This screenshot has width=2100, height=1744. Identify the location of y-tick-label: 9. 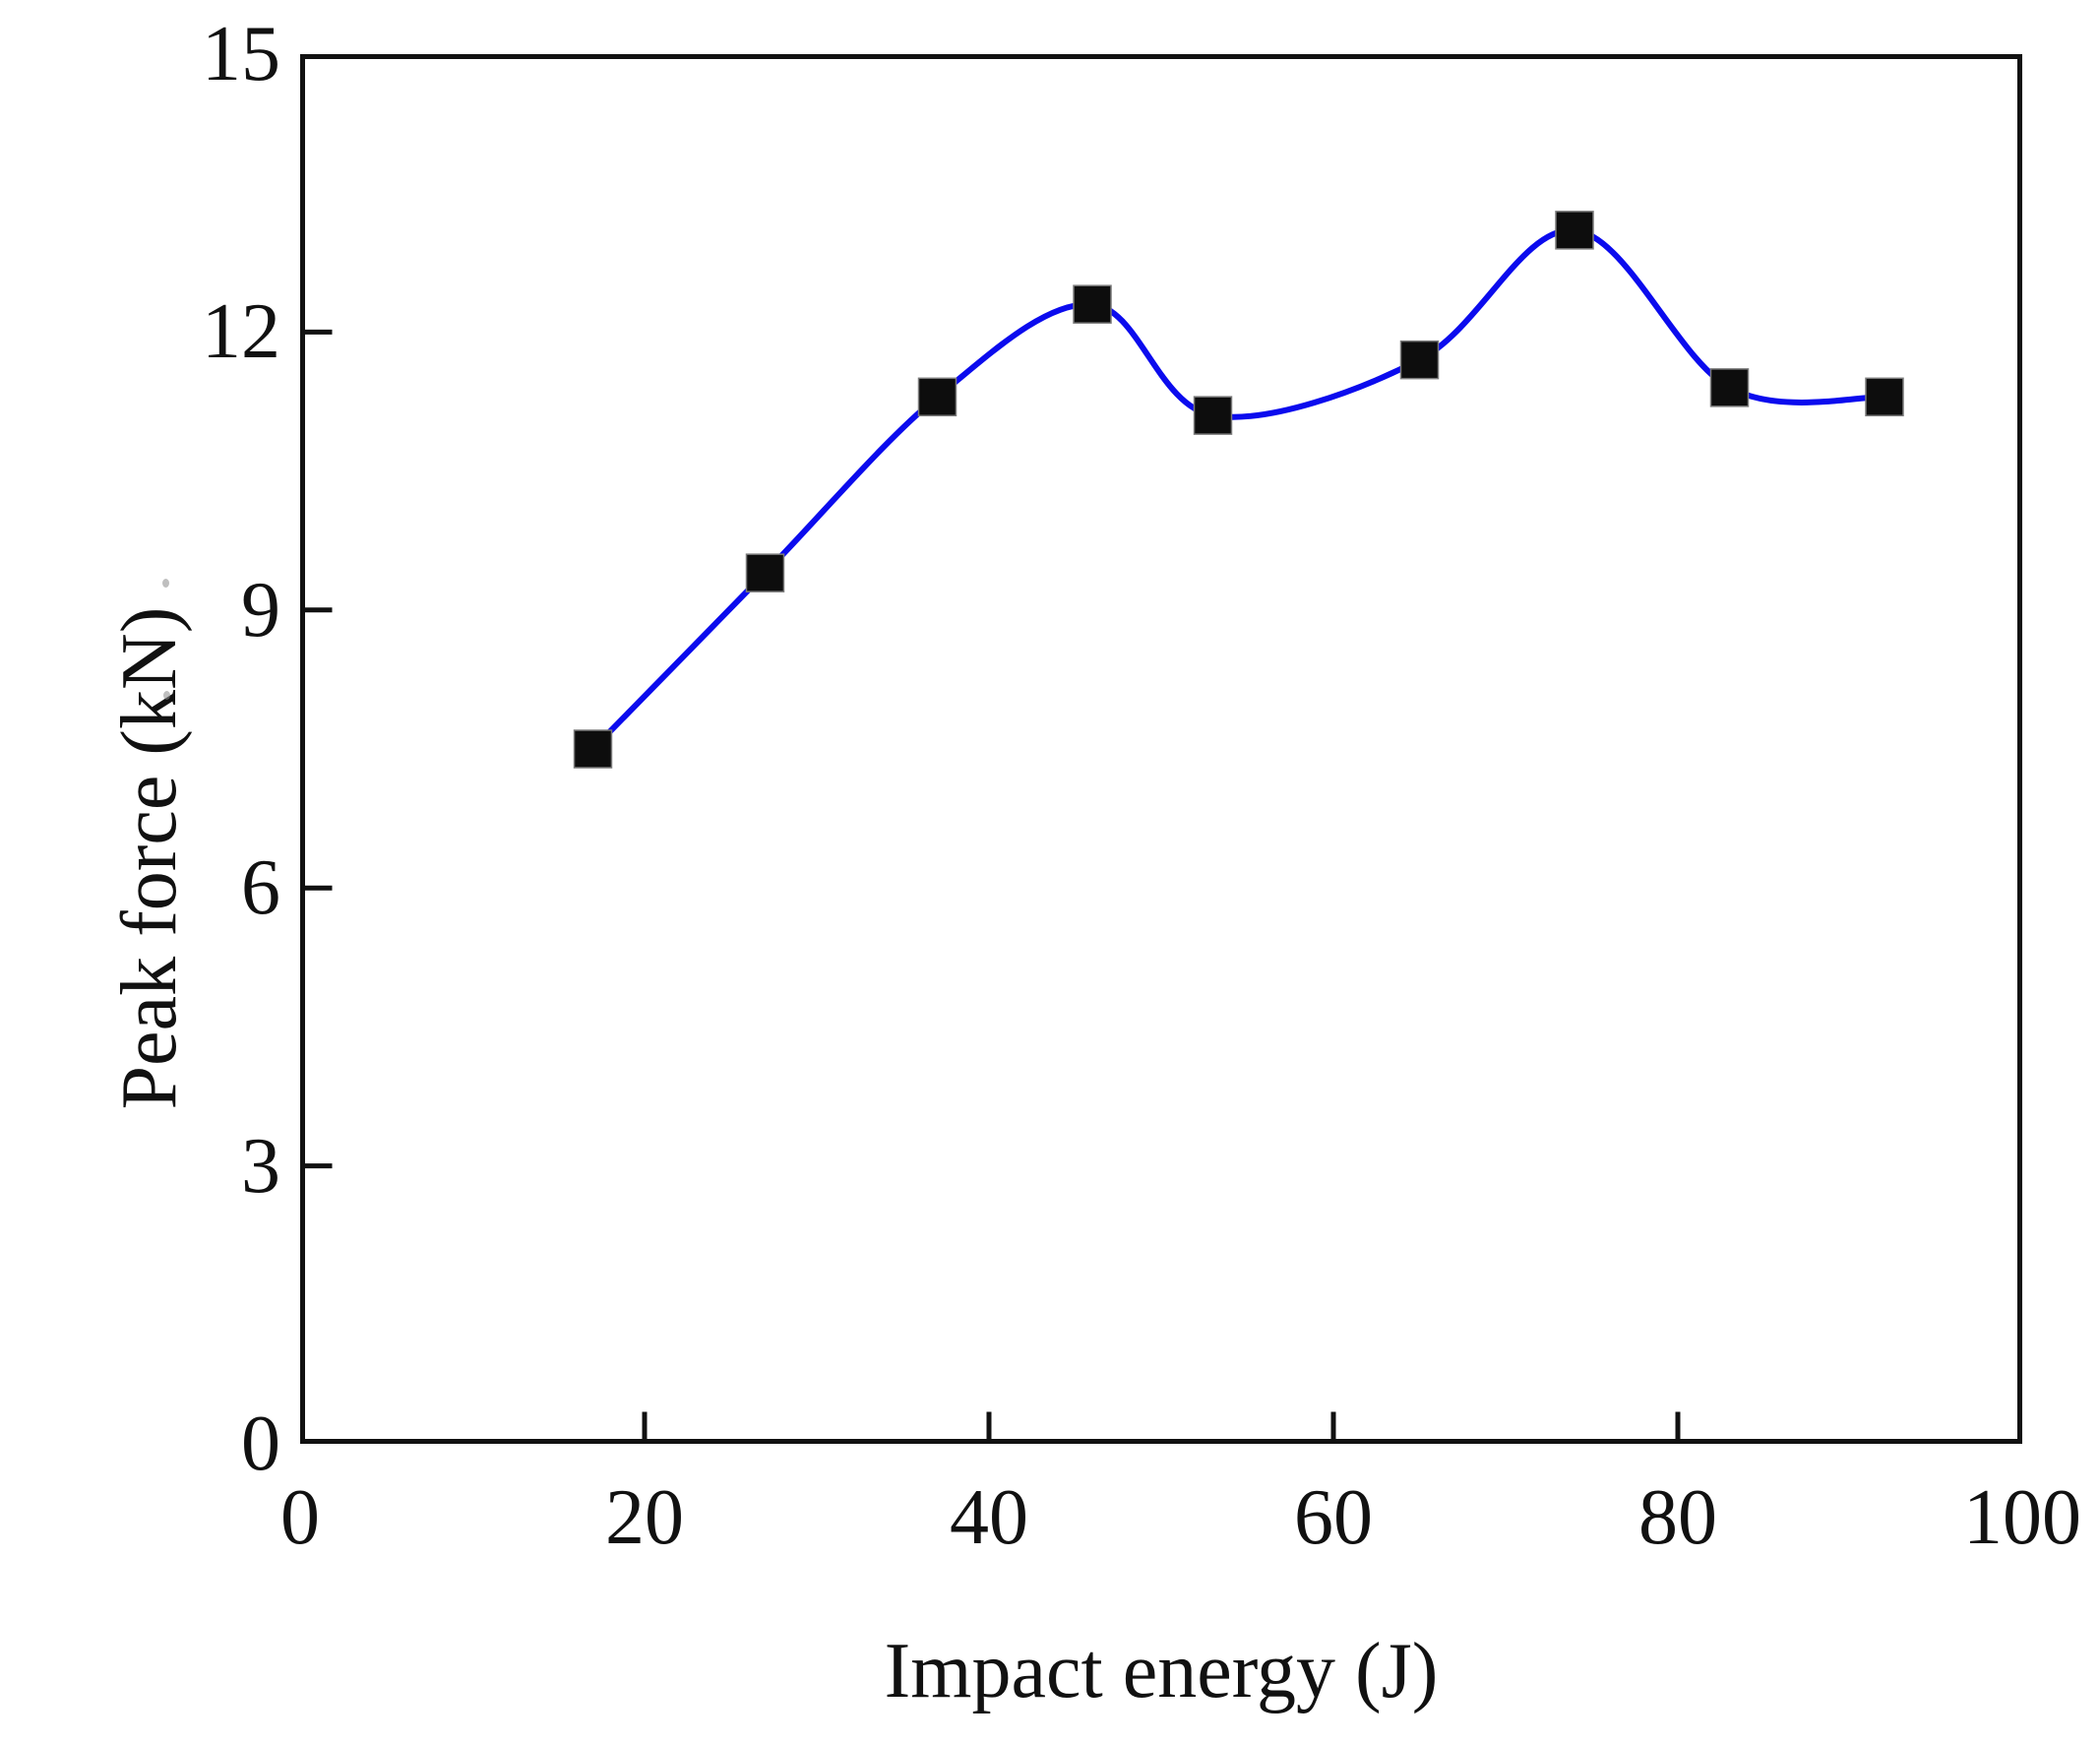
(260, 610).